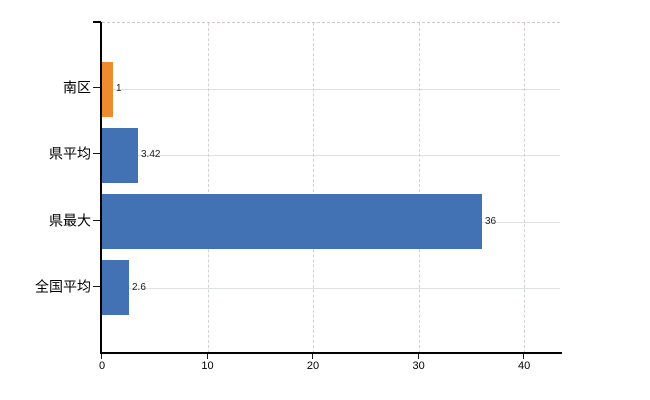 This screenshot has width=650, height=400. Describe the element at coordinates (331, 353) in the screenshot. I see `x-axis-line` at that location.